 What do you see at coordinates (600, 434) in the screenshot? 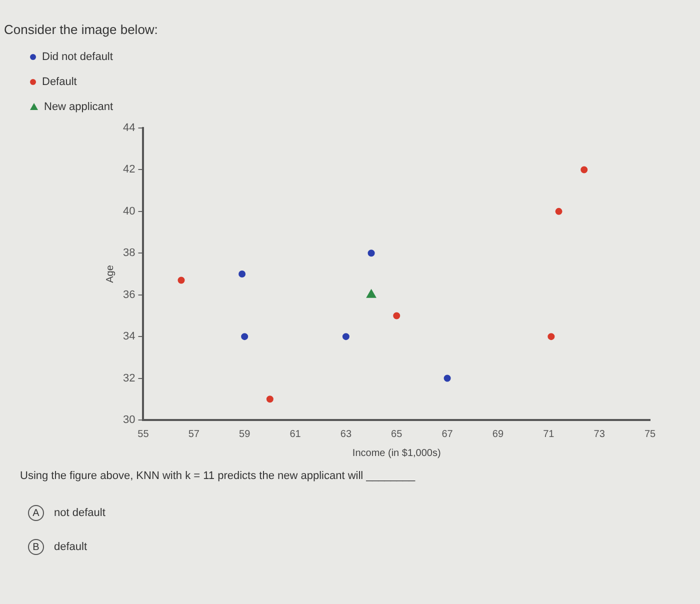
I see `x-tick-label: 73` at bounding box center [600, 434].